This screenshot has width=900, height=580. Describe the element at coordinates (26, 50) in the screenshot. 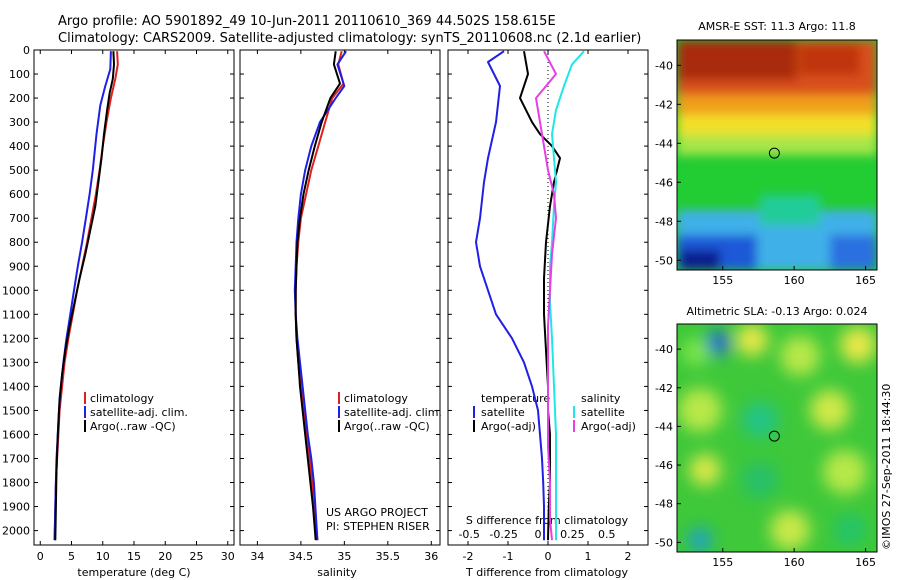

I see `depth-tick-label: 0` at that location.